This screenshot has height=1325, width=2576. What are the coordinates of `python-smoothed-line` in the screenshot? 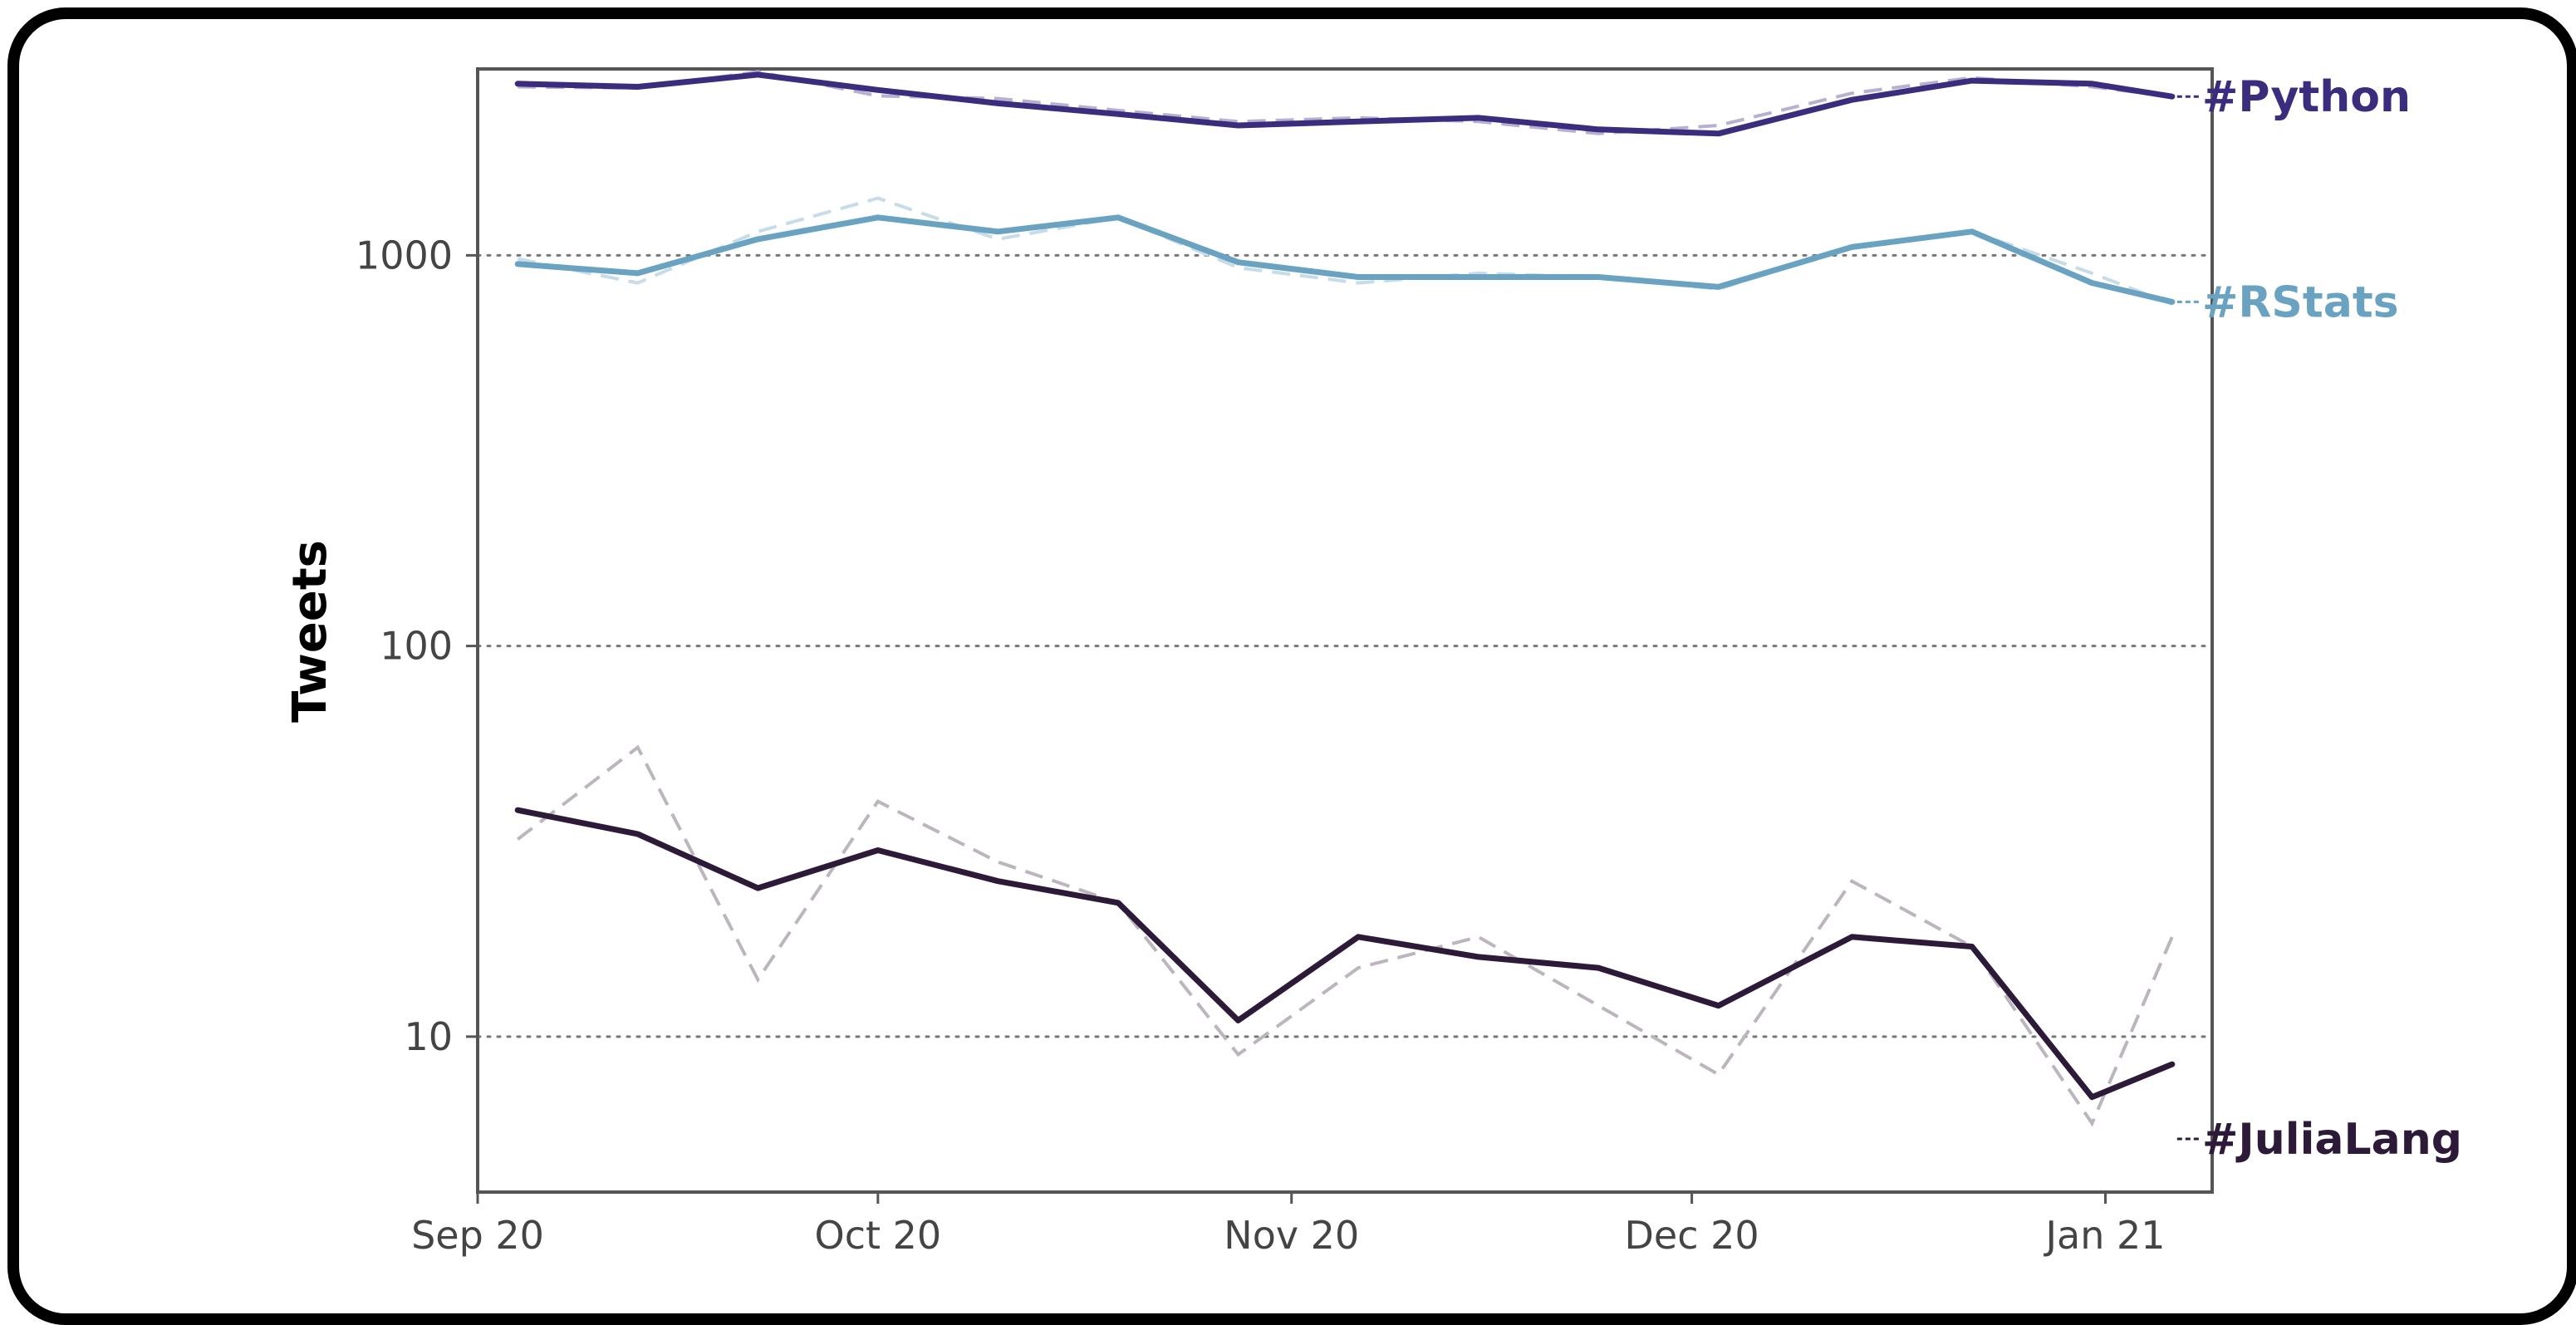 It's located at (1345, 104).